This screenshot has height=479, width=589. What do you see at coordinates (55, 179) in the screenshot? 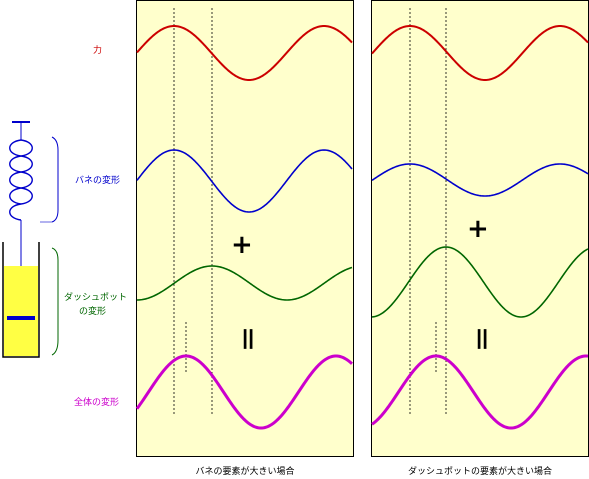
I see `spring-brace` at bounding box center [55, 179].